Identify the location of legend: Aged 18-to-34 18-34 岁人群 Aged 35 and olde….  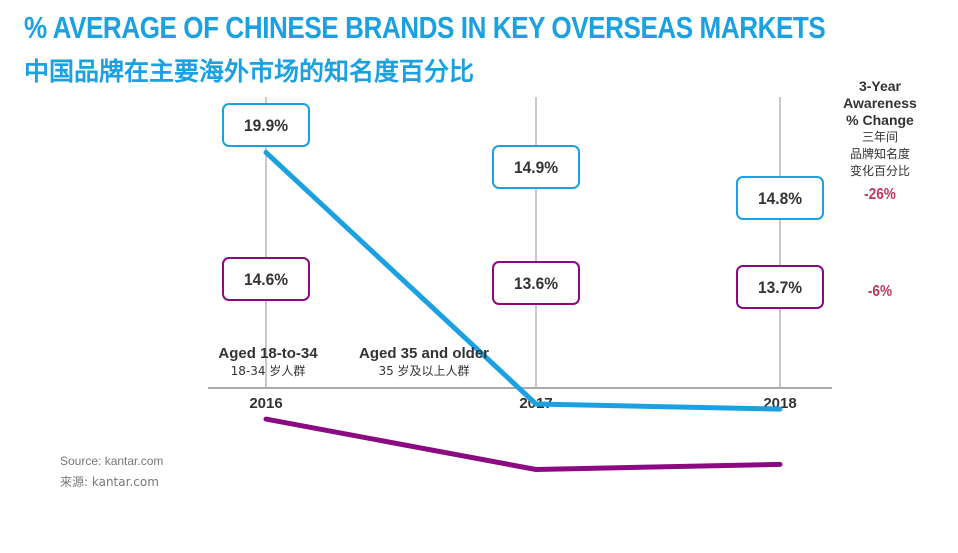
(353, 361).